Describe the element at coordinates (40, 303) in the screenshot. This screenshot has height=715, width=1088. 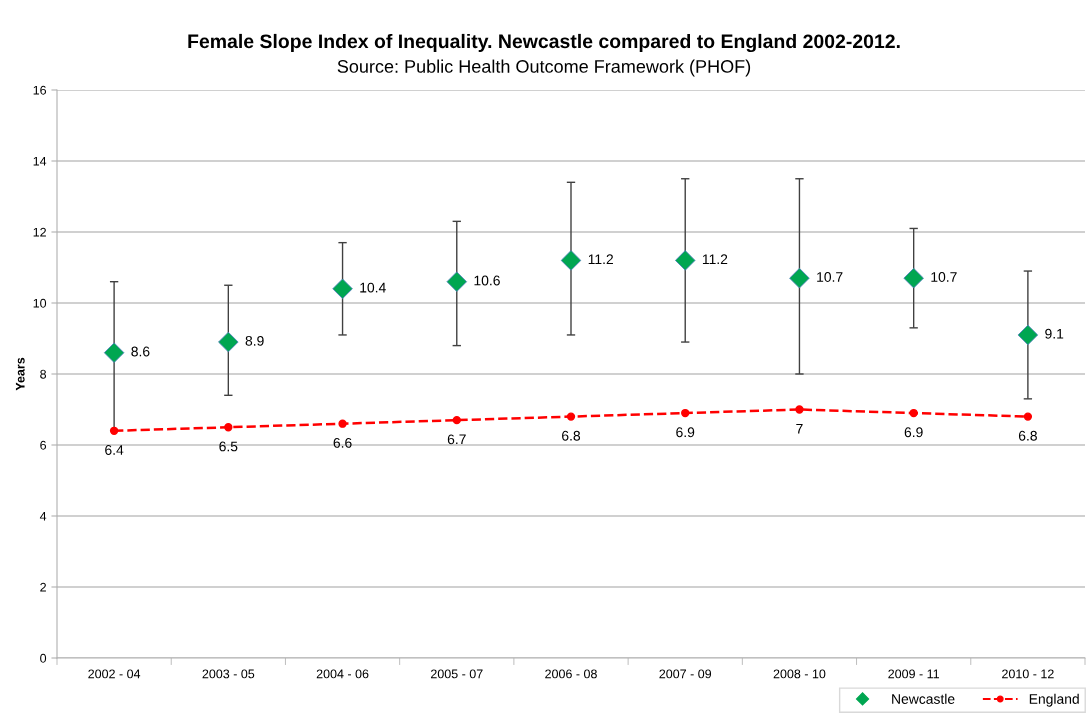
I see `y-tick-label: 10` at that location.